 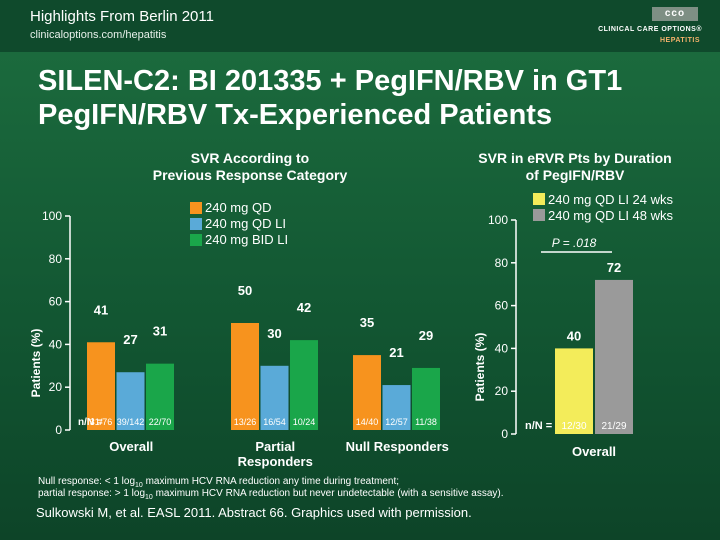 I want to click on left-bar-value: 50, so click(x=245, y=290).